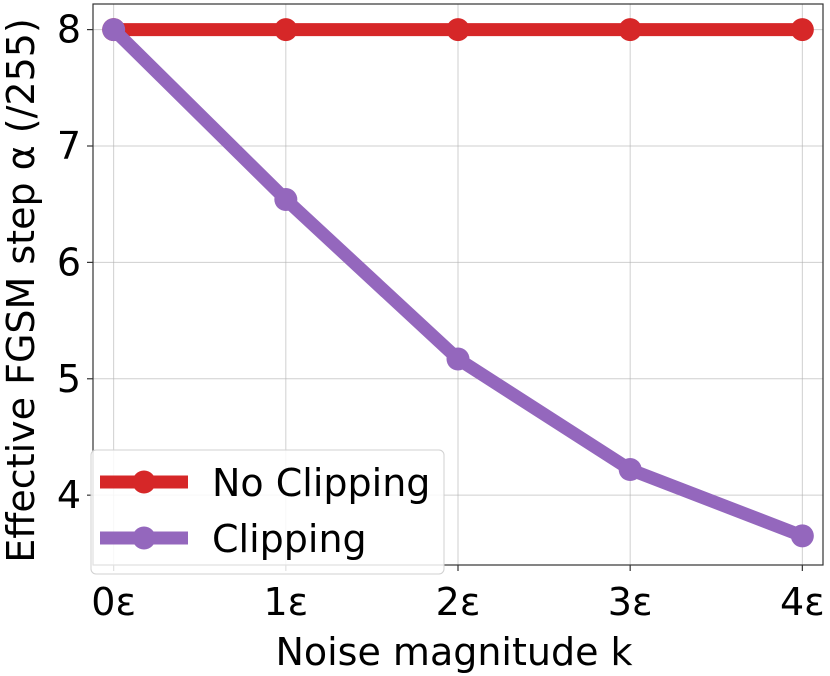 The width and height of the screenshot is (830, 676). Describe the element at coordinates (289, 539) in the screenshot. I see `legend-label: Clipping` at that location.